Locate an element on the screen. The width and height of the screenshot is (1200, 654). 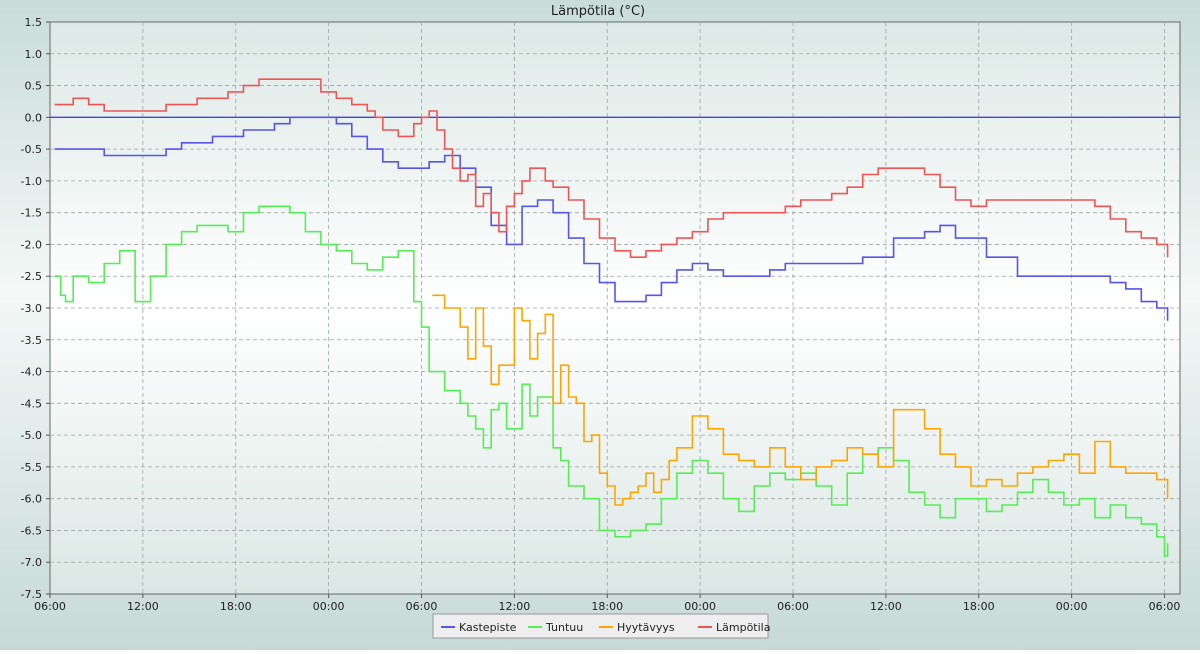
y-tick-label: 1.0 is located at coordinates (34, 54).